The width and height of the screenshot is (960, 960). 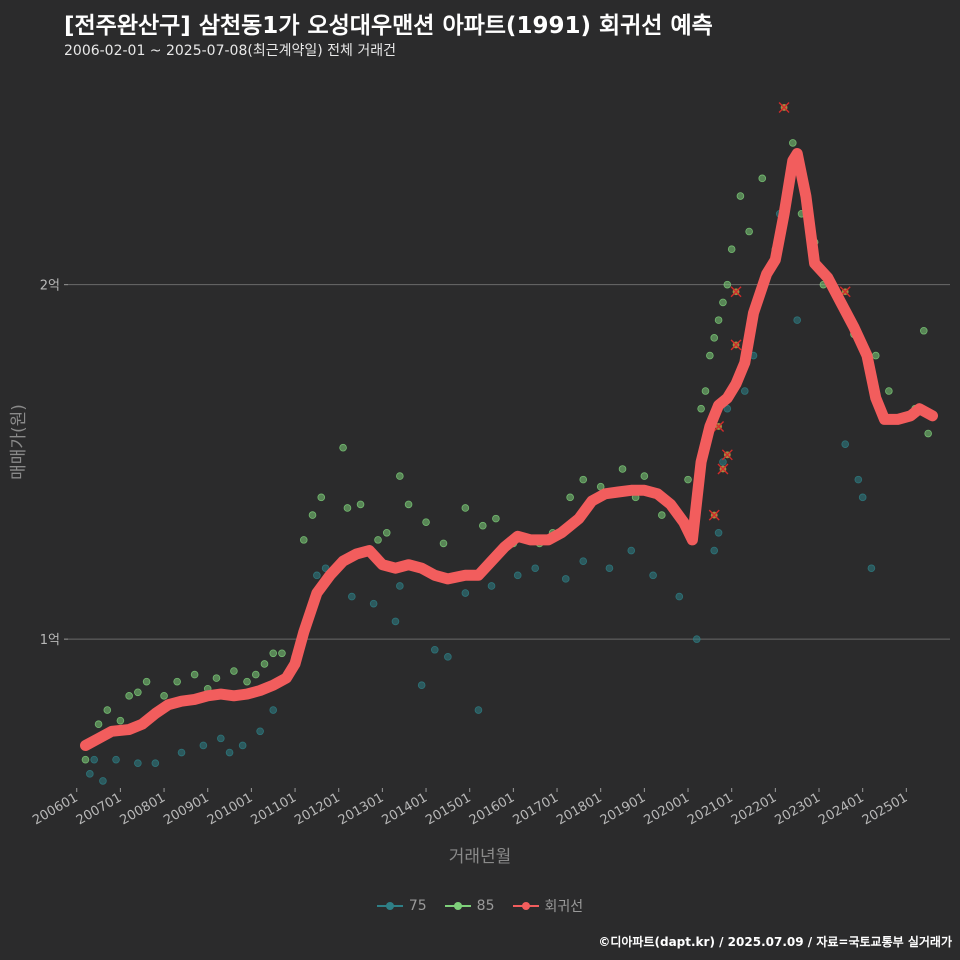 What do you see at coordinates (547, 906) in the screenshot?
I see `legend-item-regression: 회귀선` at bounding box center [547, 906].